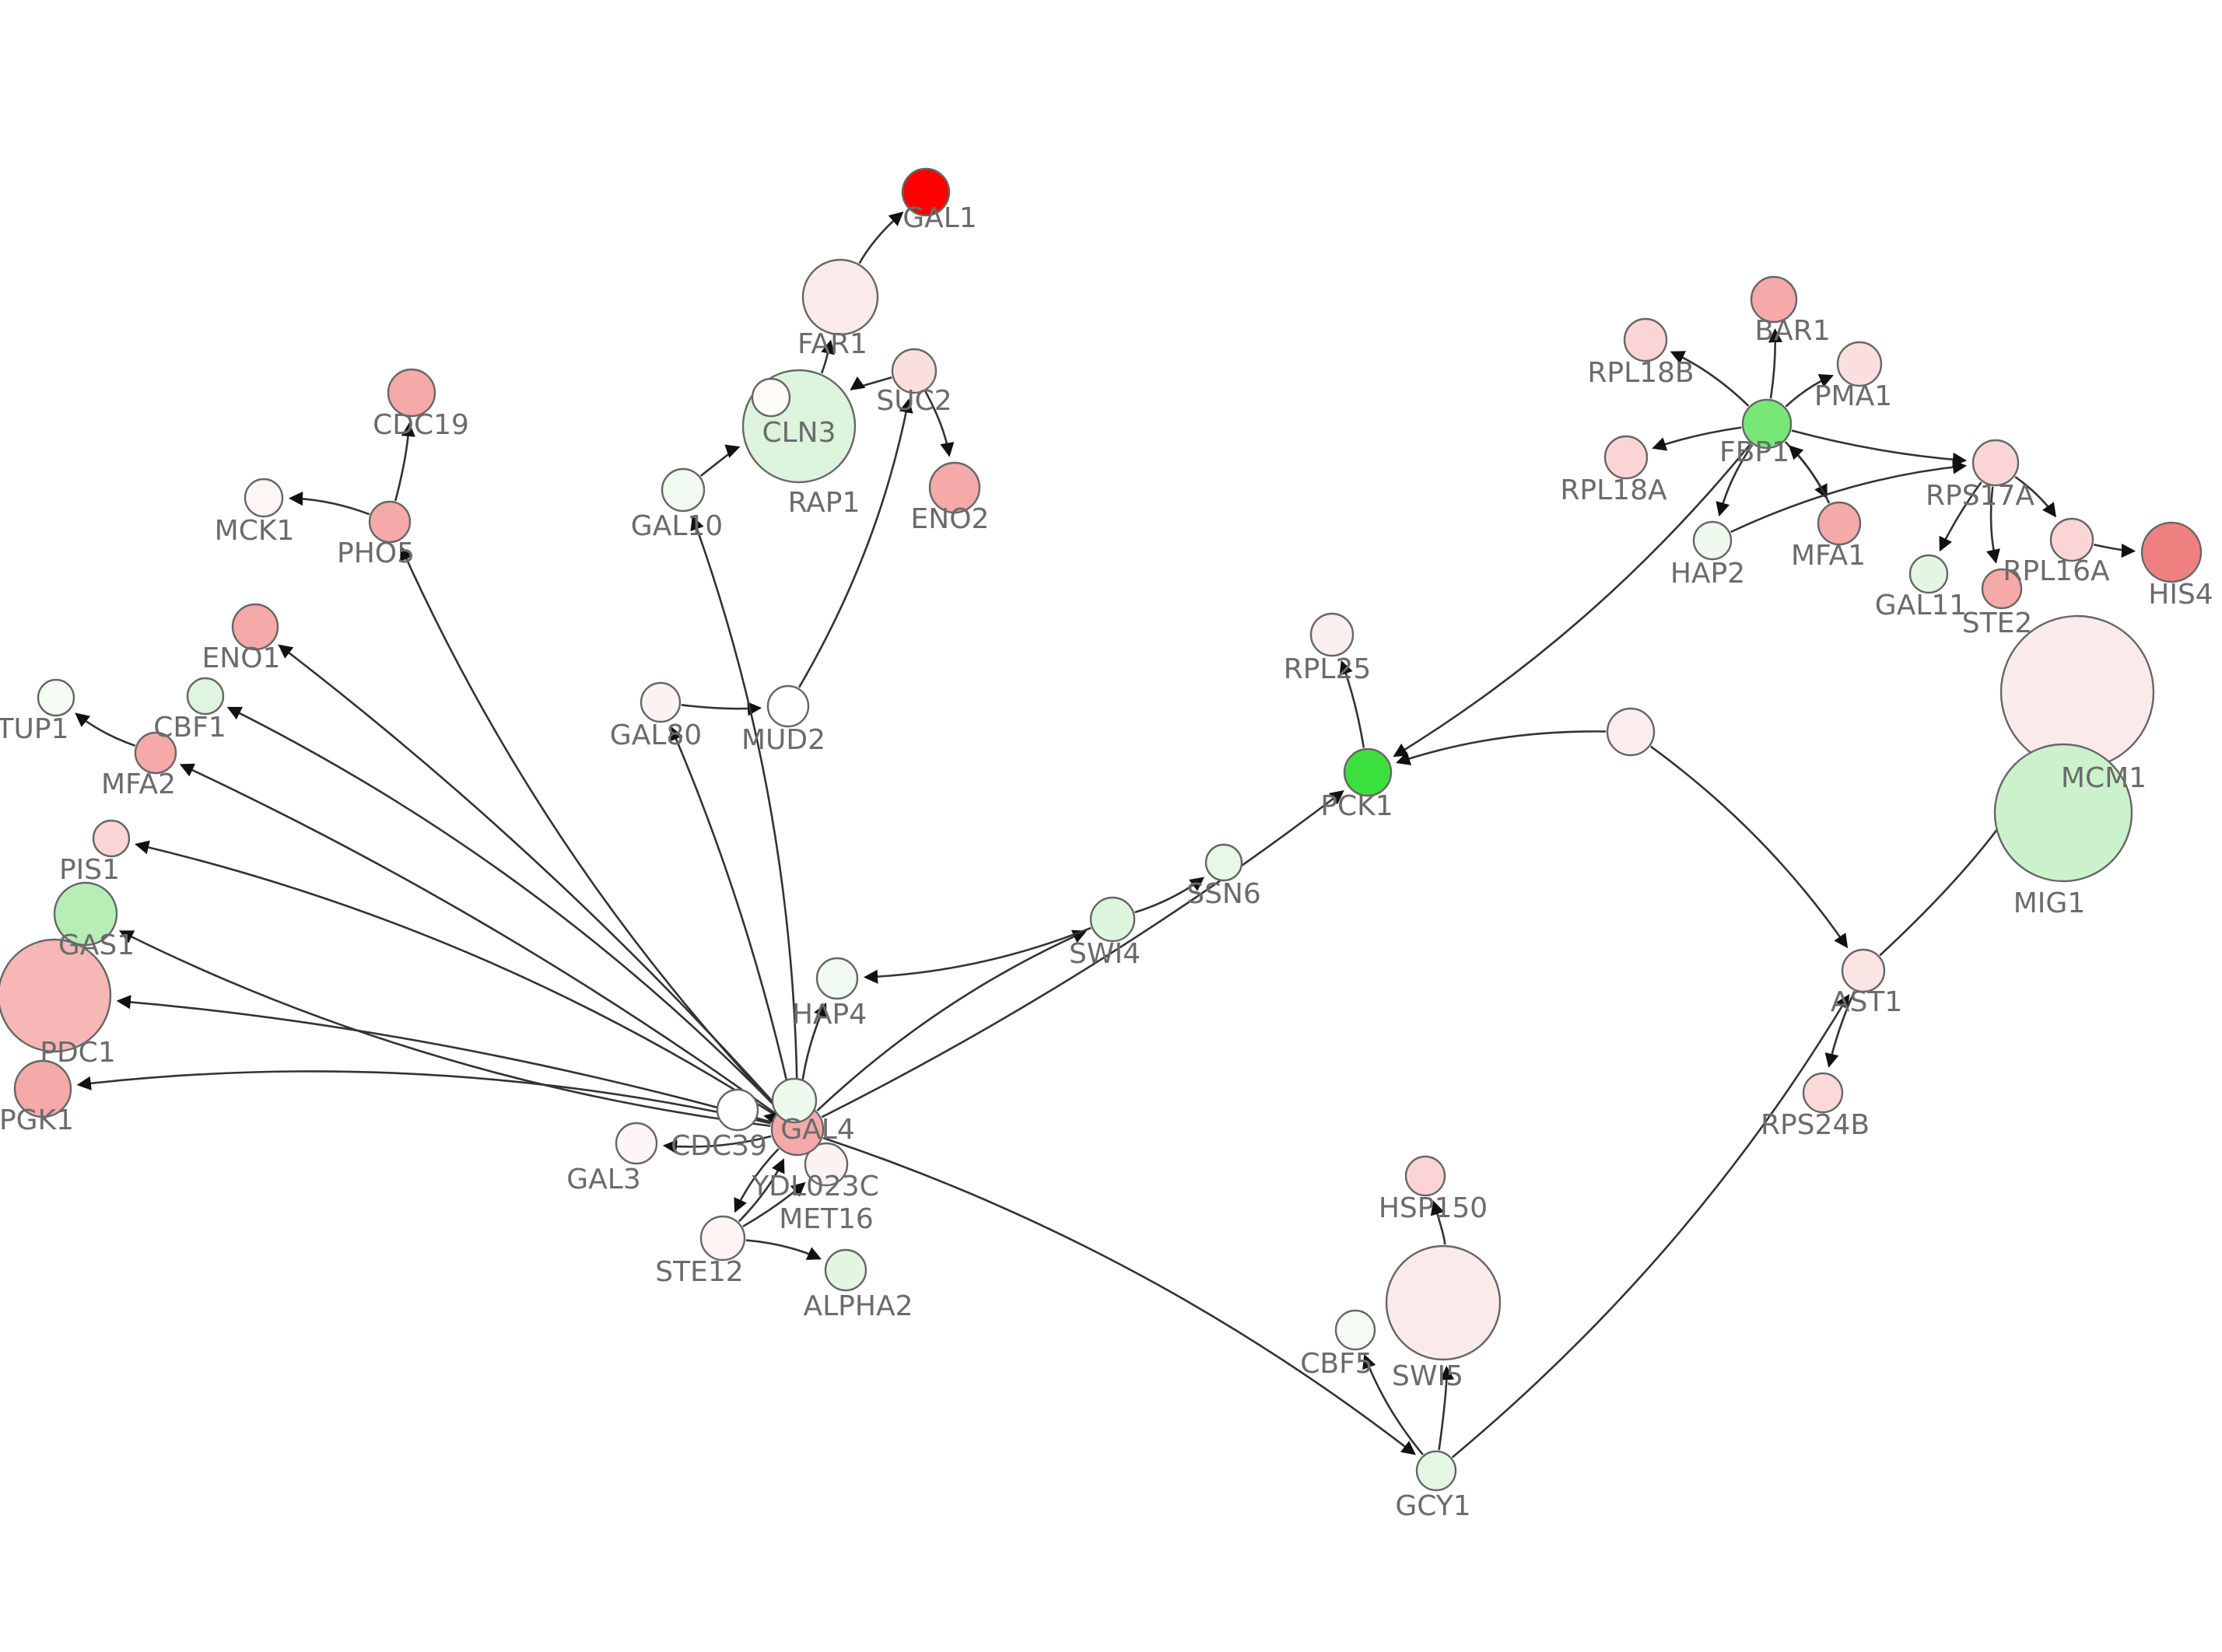 This screenshot has height=1652, width=2222. Describe the element at coordinates (926, 192) in the screenshot. I see `node-gal1` at that location.